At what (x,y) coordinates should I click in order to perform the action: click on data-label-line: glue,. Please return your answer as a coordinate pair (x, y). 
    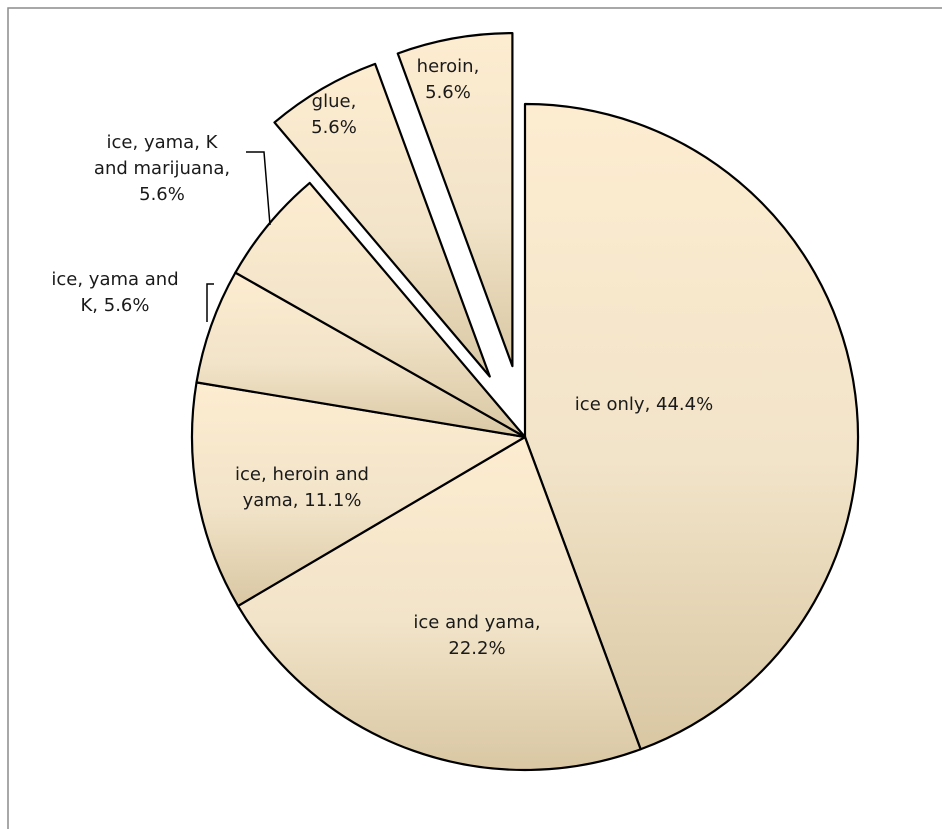
    Looking at the image, I should click on (334, 101).